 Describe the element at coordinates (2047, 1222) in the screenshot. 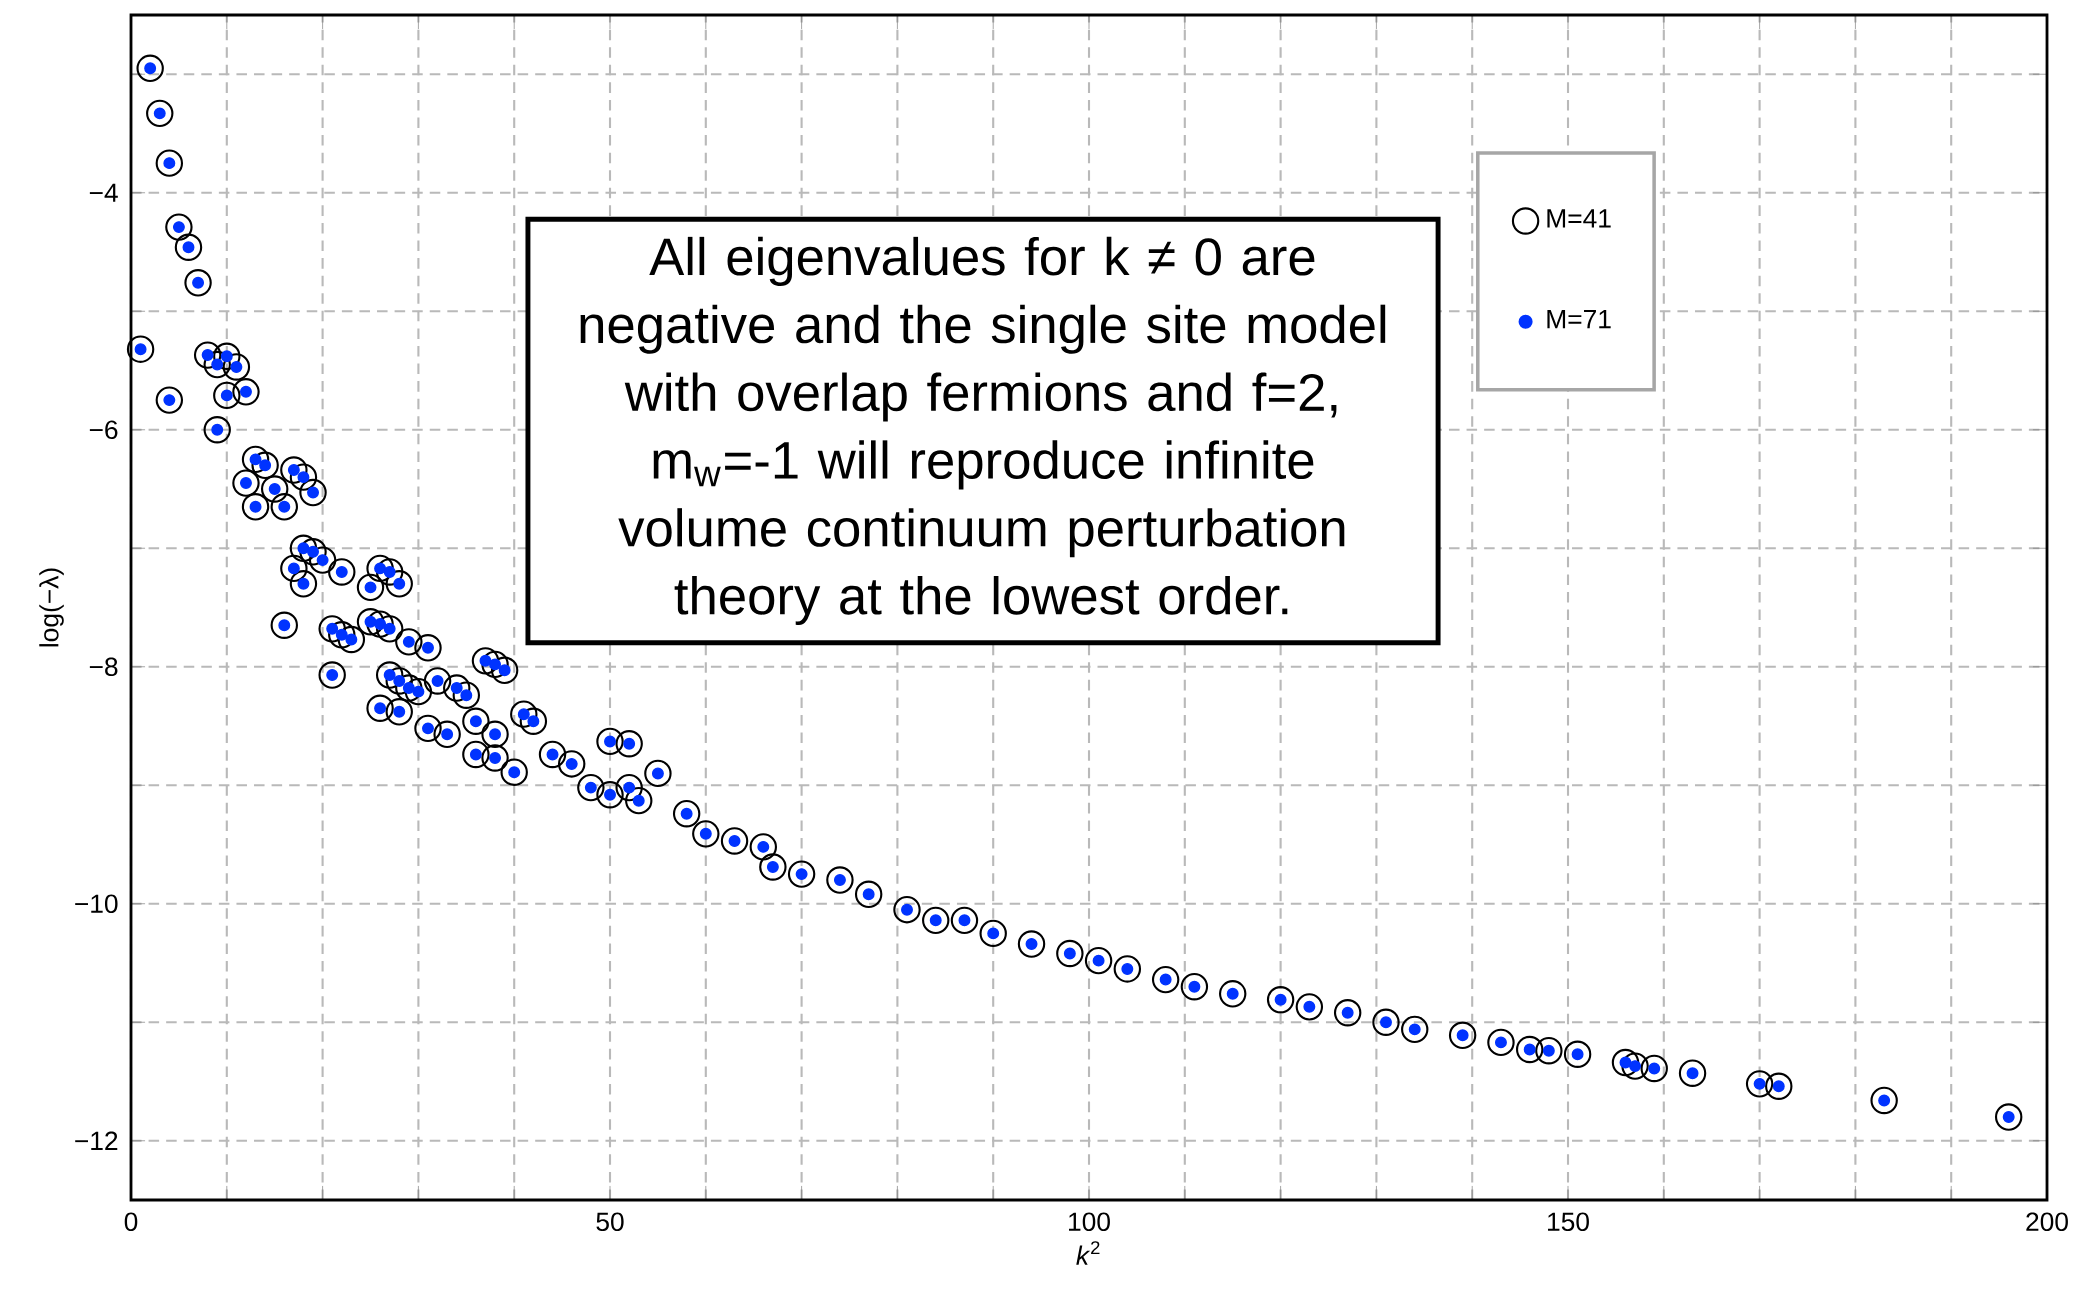

I see `x-tick-label: 200` at that location.